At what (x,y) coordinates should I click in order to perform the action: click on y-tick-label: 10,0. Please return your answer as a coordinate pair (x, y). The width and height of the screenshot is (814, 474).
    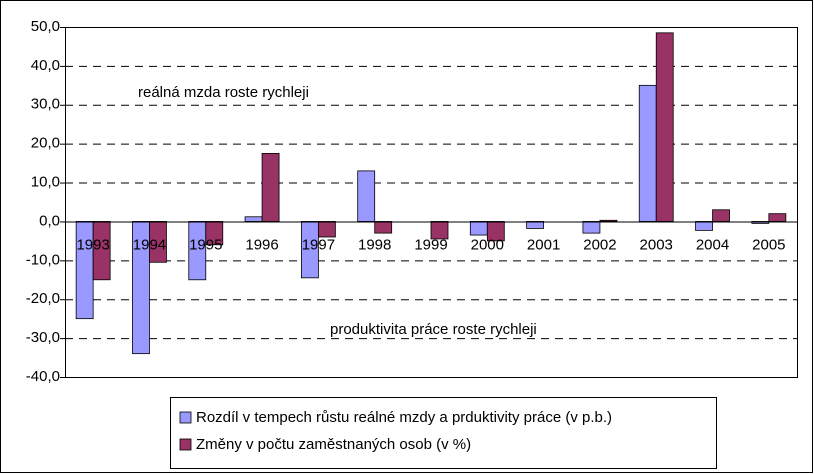
    Looking at the image, I should click on (45, 182).